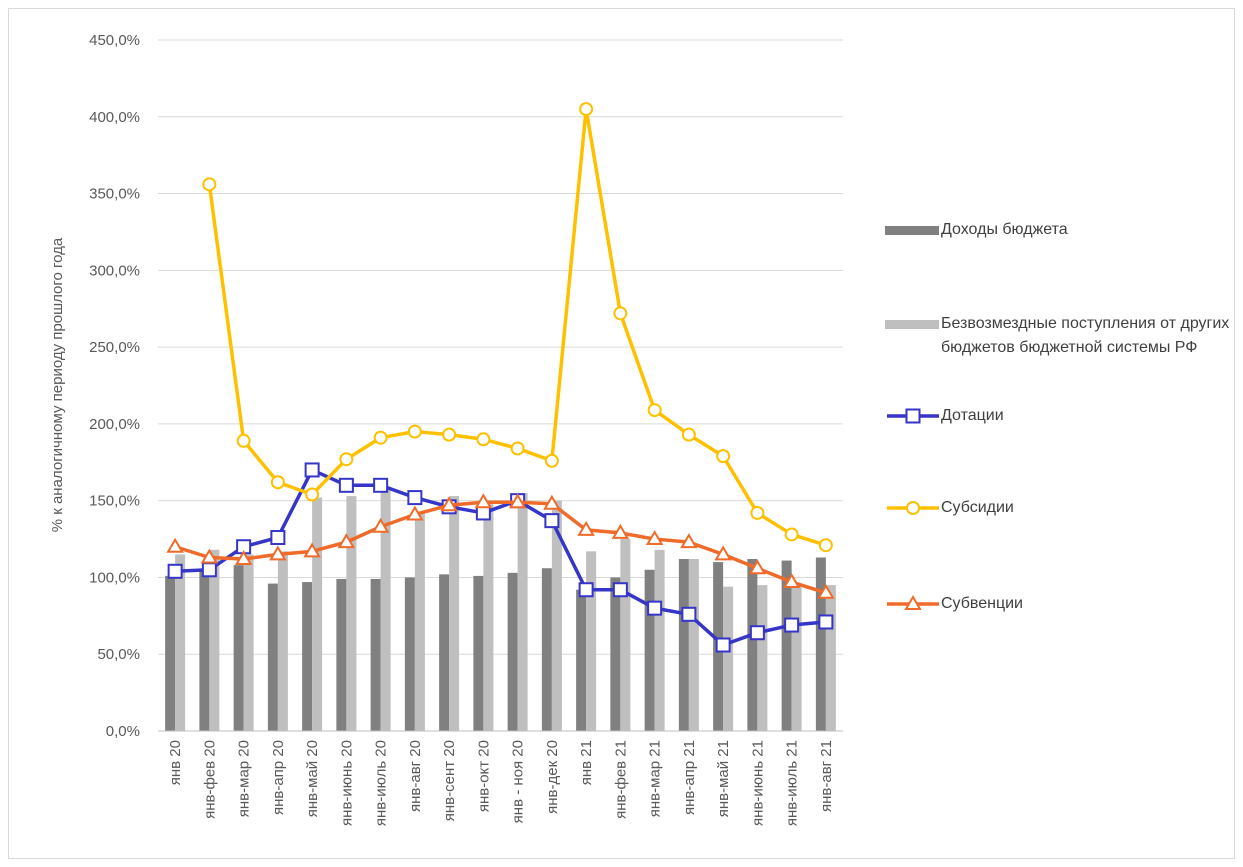 This screenshot has width=1243, height=867. I want to click on y-tick-label: 100,0%, so click(114, 577).